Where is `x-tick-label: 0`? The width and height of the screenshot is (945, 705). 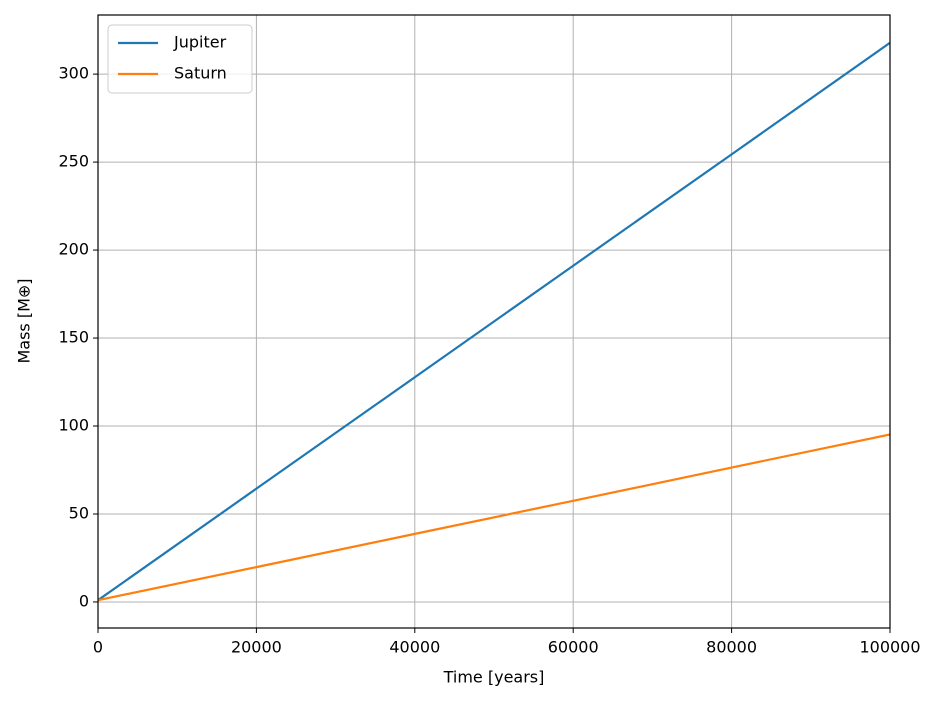
x-tick-label: 0 is located at coordinates (98, 647).